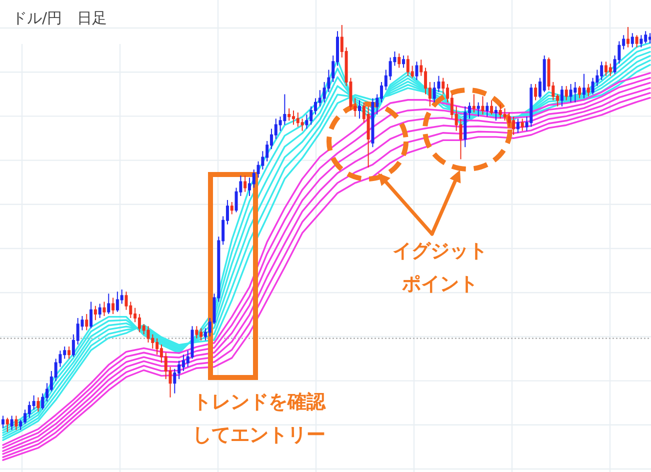  Describe the element at coordinates (259, 418) in the screenshot. I see `annotation: トレンドを確認してエントリー` at that location.